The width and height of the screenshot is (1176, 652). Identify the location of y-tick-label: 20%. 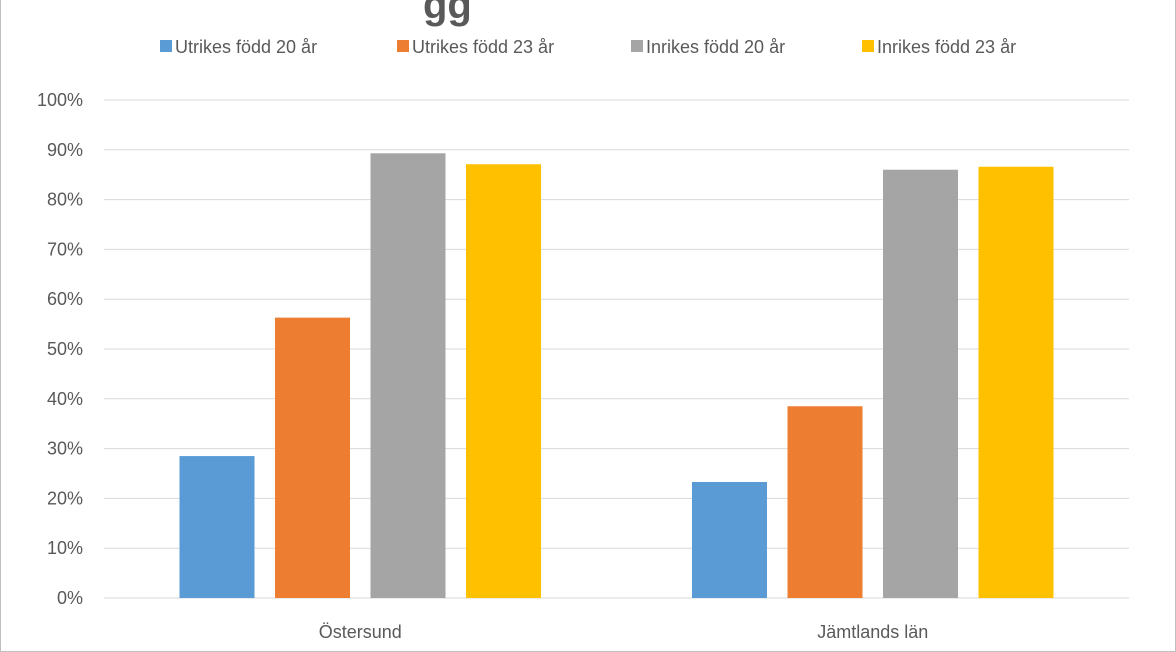
(65, 498).